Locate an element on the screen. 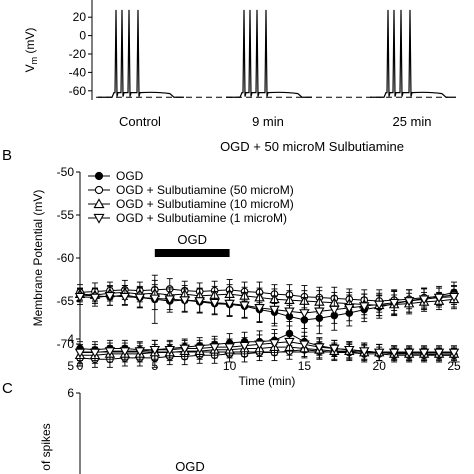  panel-a-caption: OGD + 50 microM Sulbutiamine is located at coordinates (312, 146).